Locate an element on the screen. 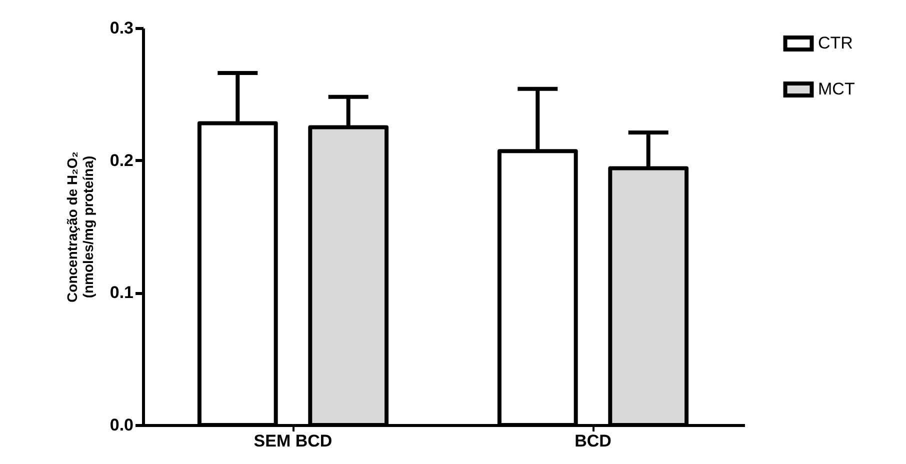  y-axis-title: Concentração de H₂O₂ (nmoles/mg proteína) is located at coordinates (80, 227).